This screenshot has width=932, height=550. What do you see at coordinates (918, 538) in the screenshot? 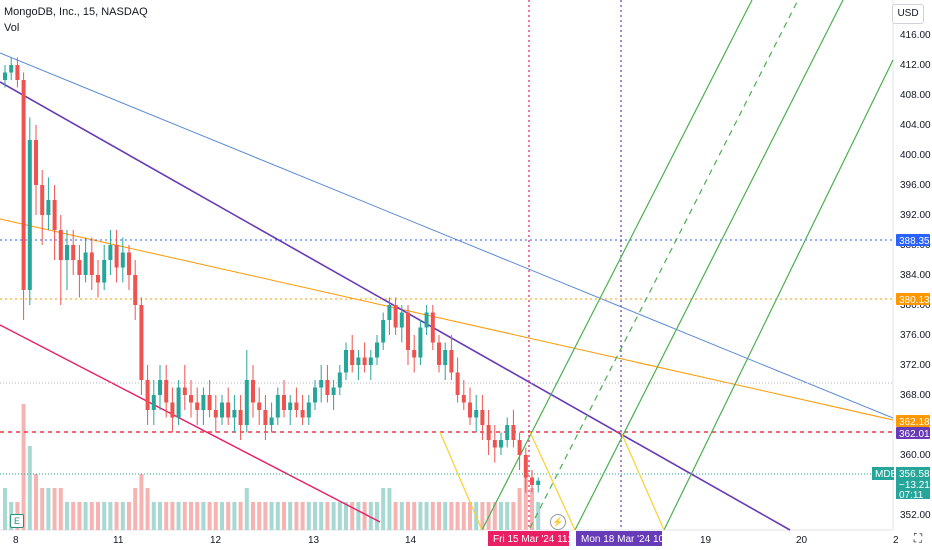
I see `fullscreen-icon: ⛶` at bounding box center [918, 538].